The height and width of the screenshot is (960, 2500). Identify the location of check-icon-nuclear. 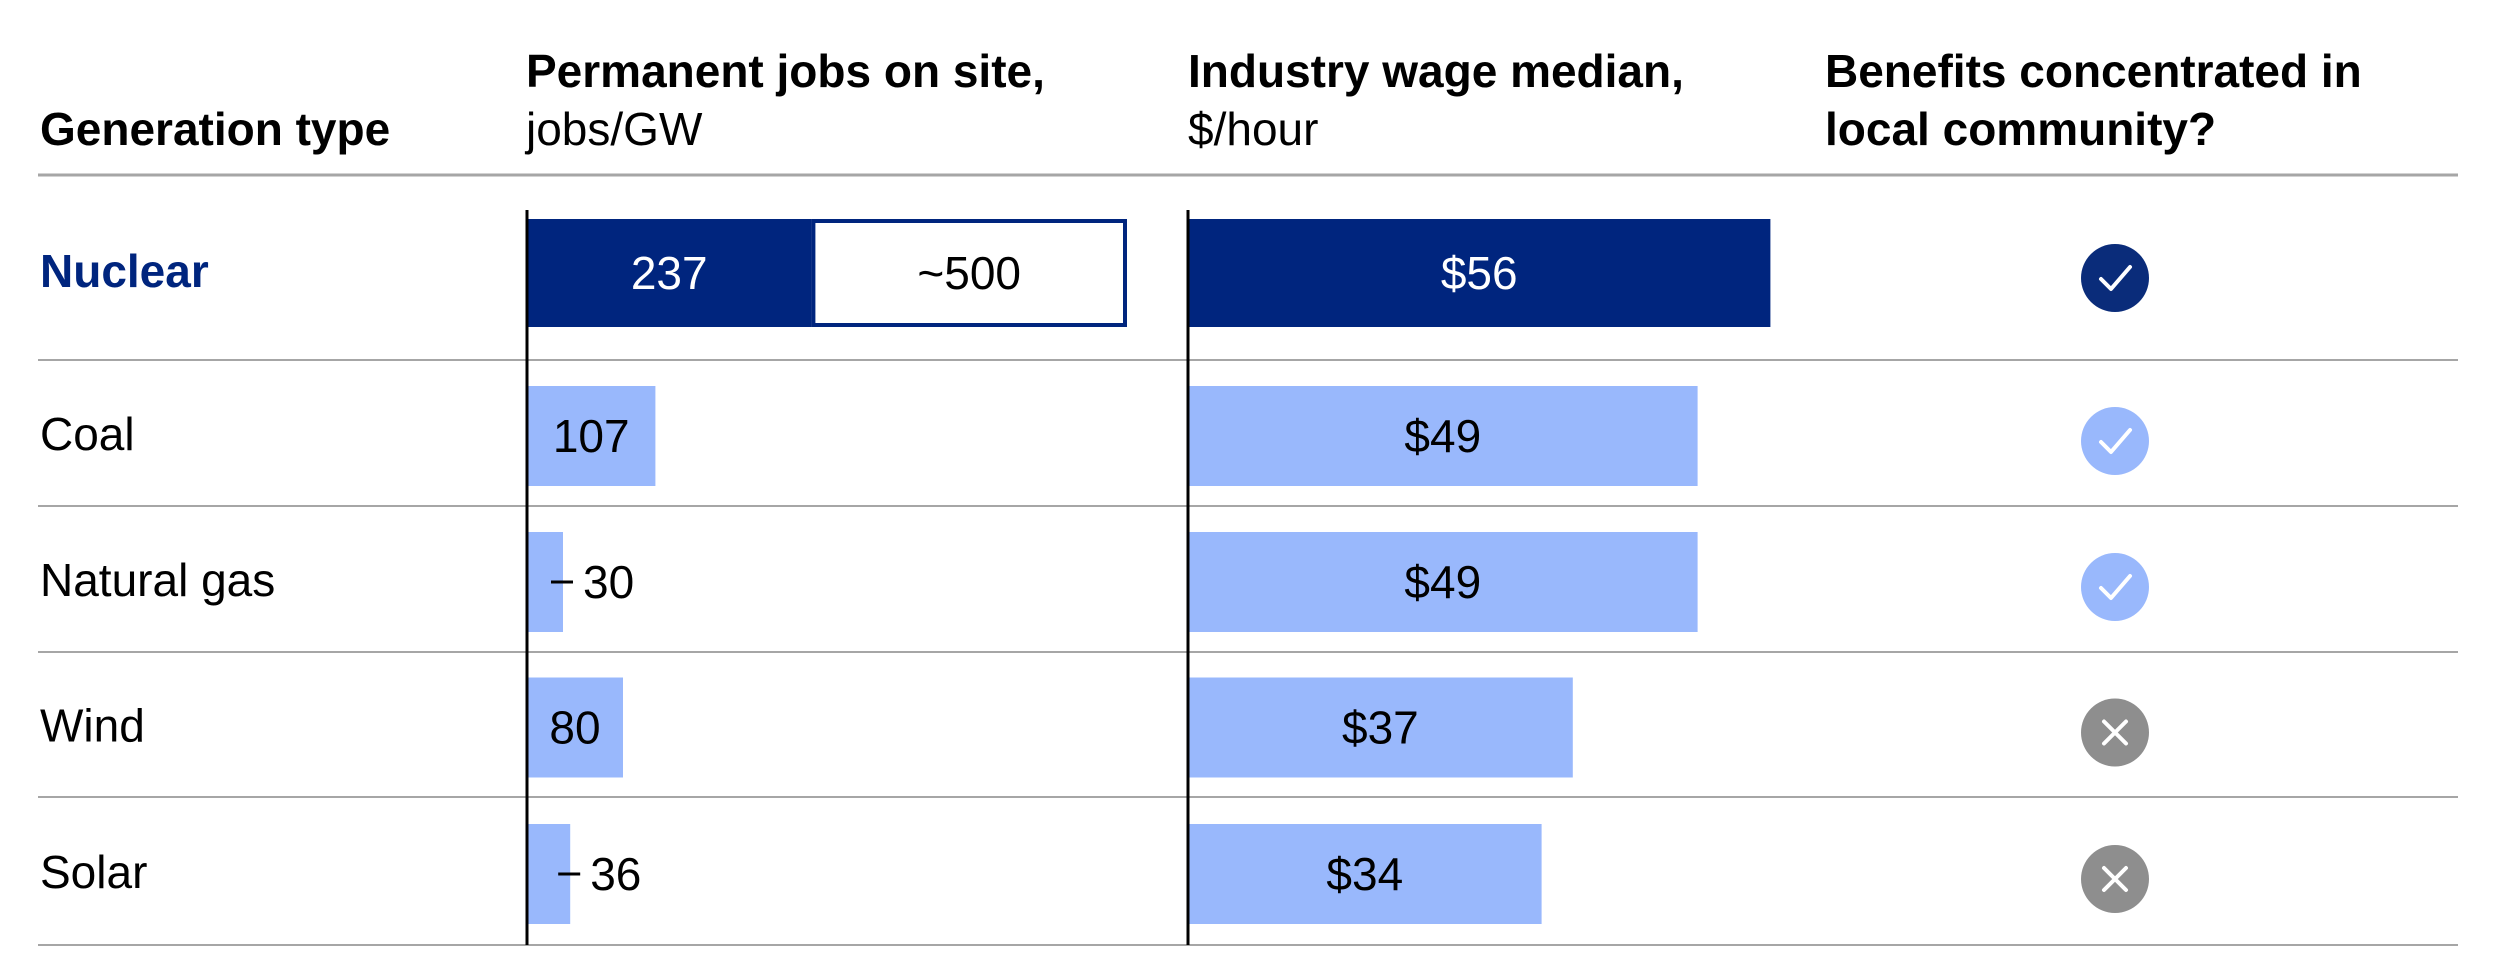
(2115, 278).